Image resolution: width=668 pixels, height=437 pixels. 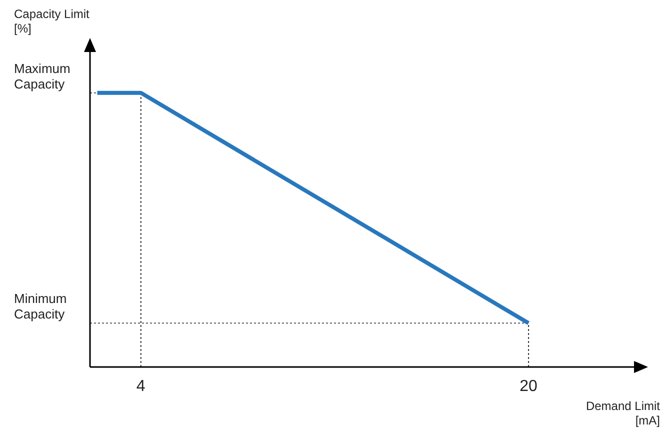 What do you see at coordinates (42, 76) in the screenshot?
I see `ref-line-label: Maximum Capacity` at bounding box center [42, 76].